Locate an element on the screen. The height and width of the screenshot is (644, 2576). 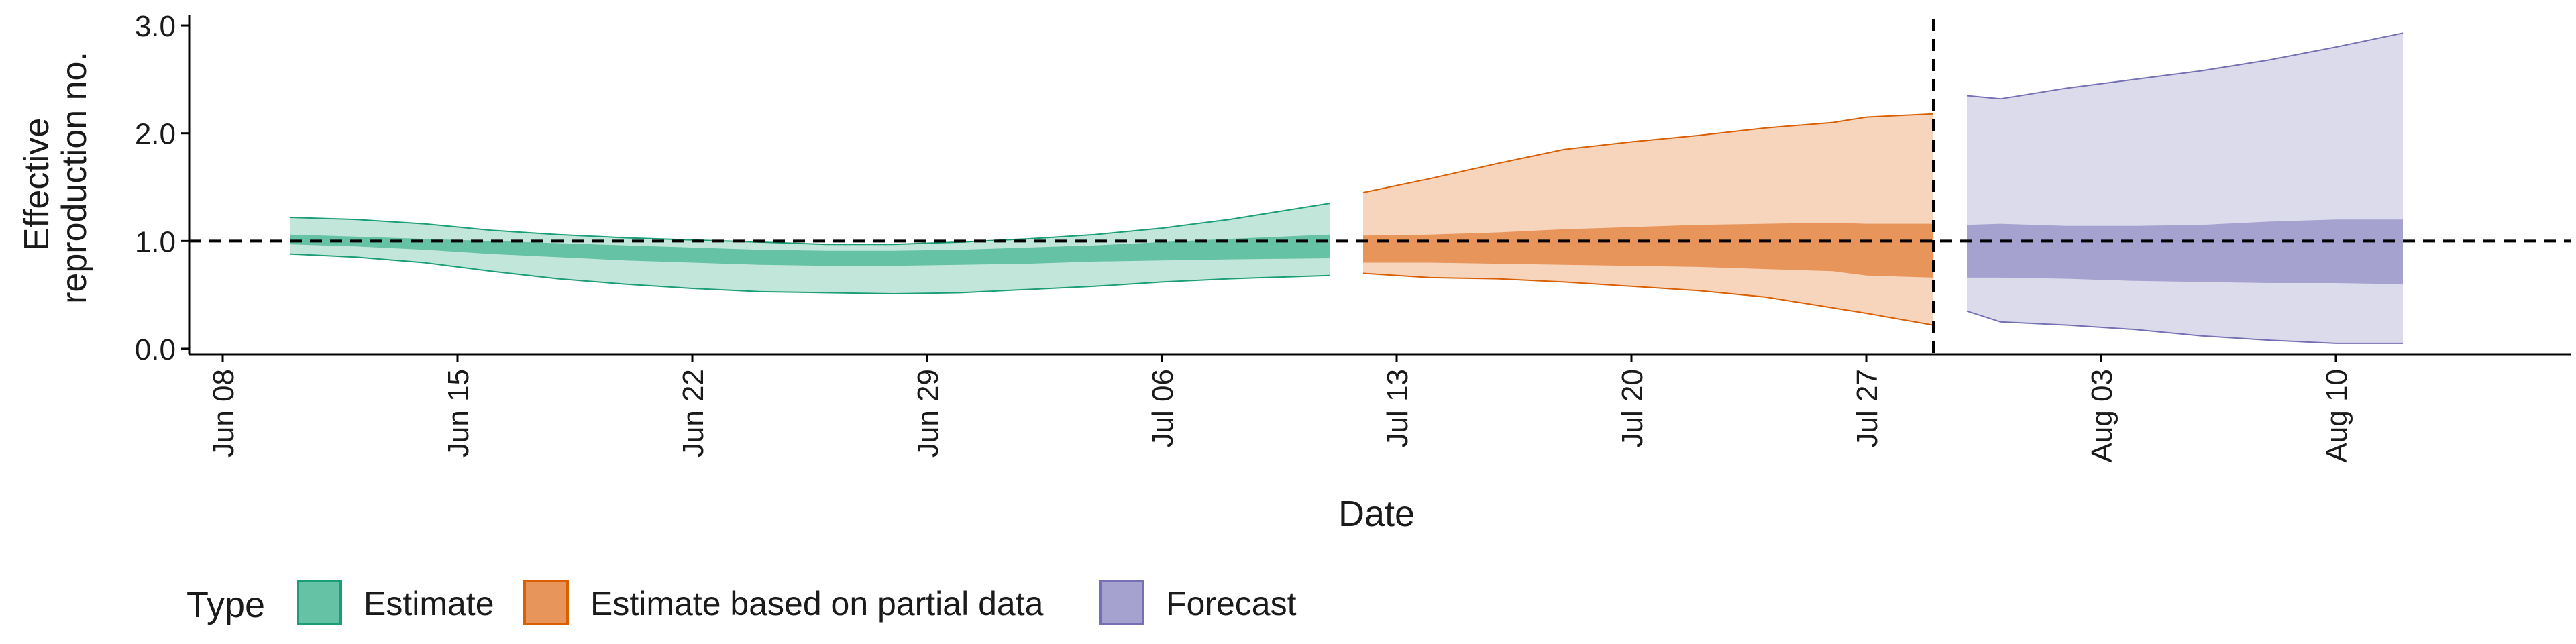
series-estimate-based-on-partial-data is located at coordinates (1648, 219).